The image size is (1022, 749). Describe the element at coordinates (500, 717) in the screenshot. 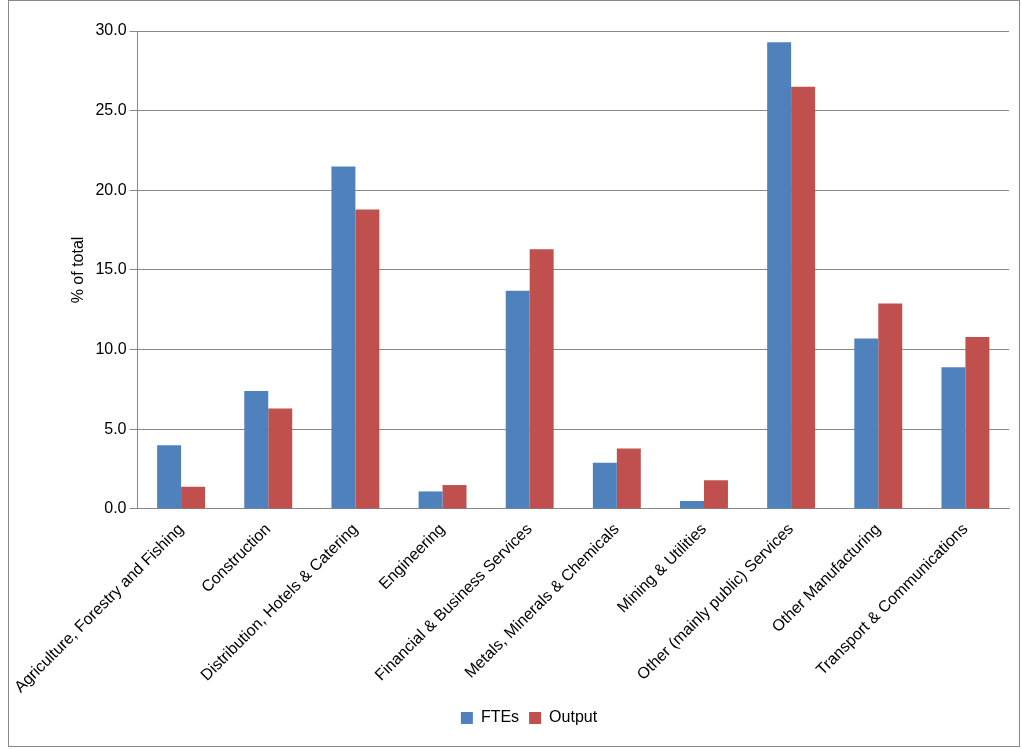

I see `legend-label: FTEs` at that location.